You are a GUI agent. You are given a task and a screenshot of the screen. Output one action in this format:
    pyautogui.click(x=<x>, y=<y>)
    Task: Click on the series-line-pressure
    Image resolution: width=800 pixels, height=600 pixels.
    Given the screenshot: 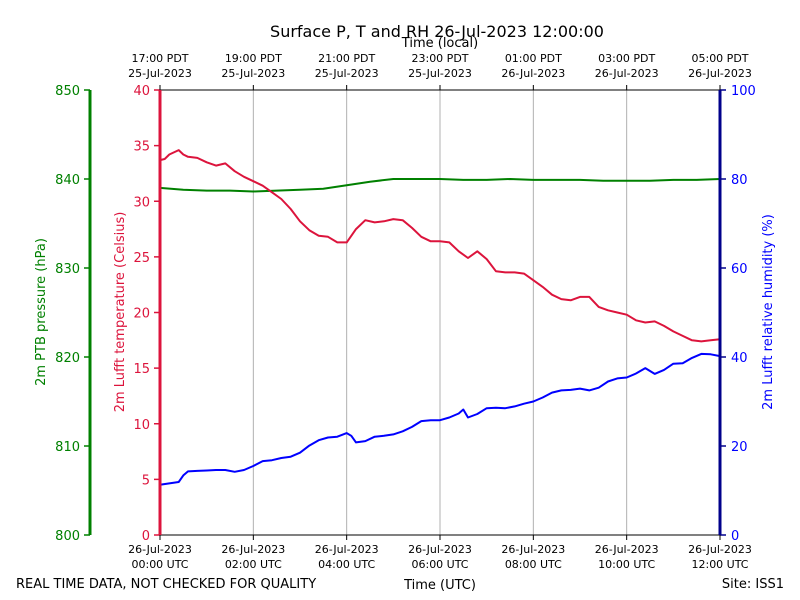 What is the action you would take?
    pyautogui.click(x=440, y=185)
    